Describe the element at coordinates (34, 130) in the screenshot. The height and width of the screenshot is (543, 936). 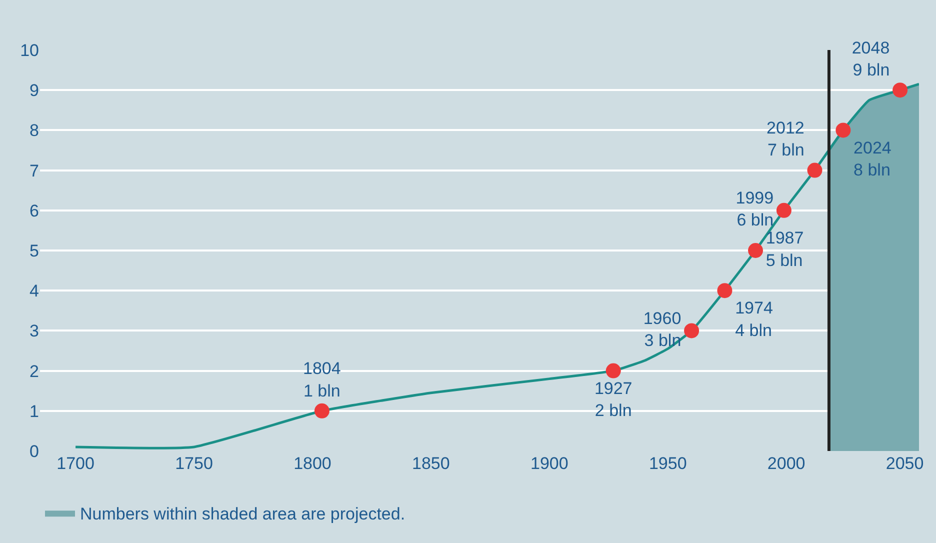
I see `y-tick-label: 8` at that location.